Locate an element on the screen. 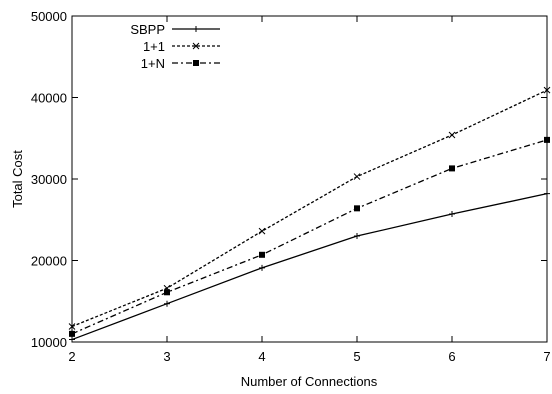 This screenshot has height=394, width=552. y-tick-label: 40000 is located at coordinates (49, 98).